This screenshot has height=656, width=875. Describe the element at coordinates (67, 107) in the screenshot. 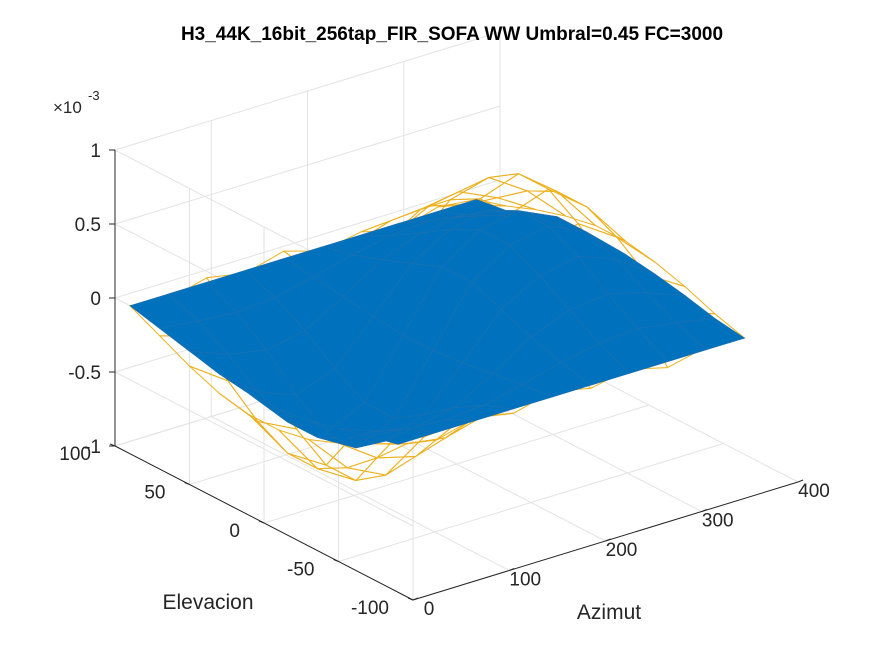

I see `z-exponent-prefix: ×10` at that location.